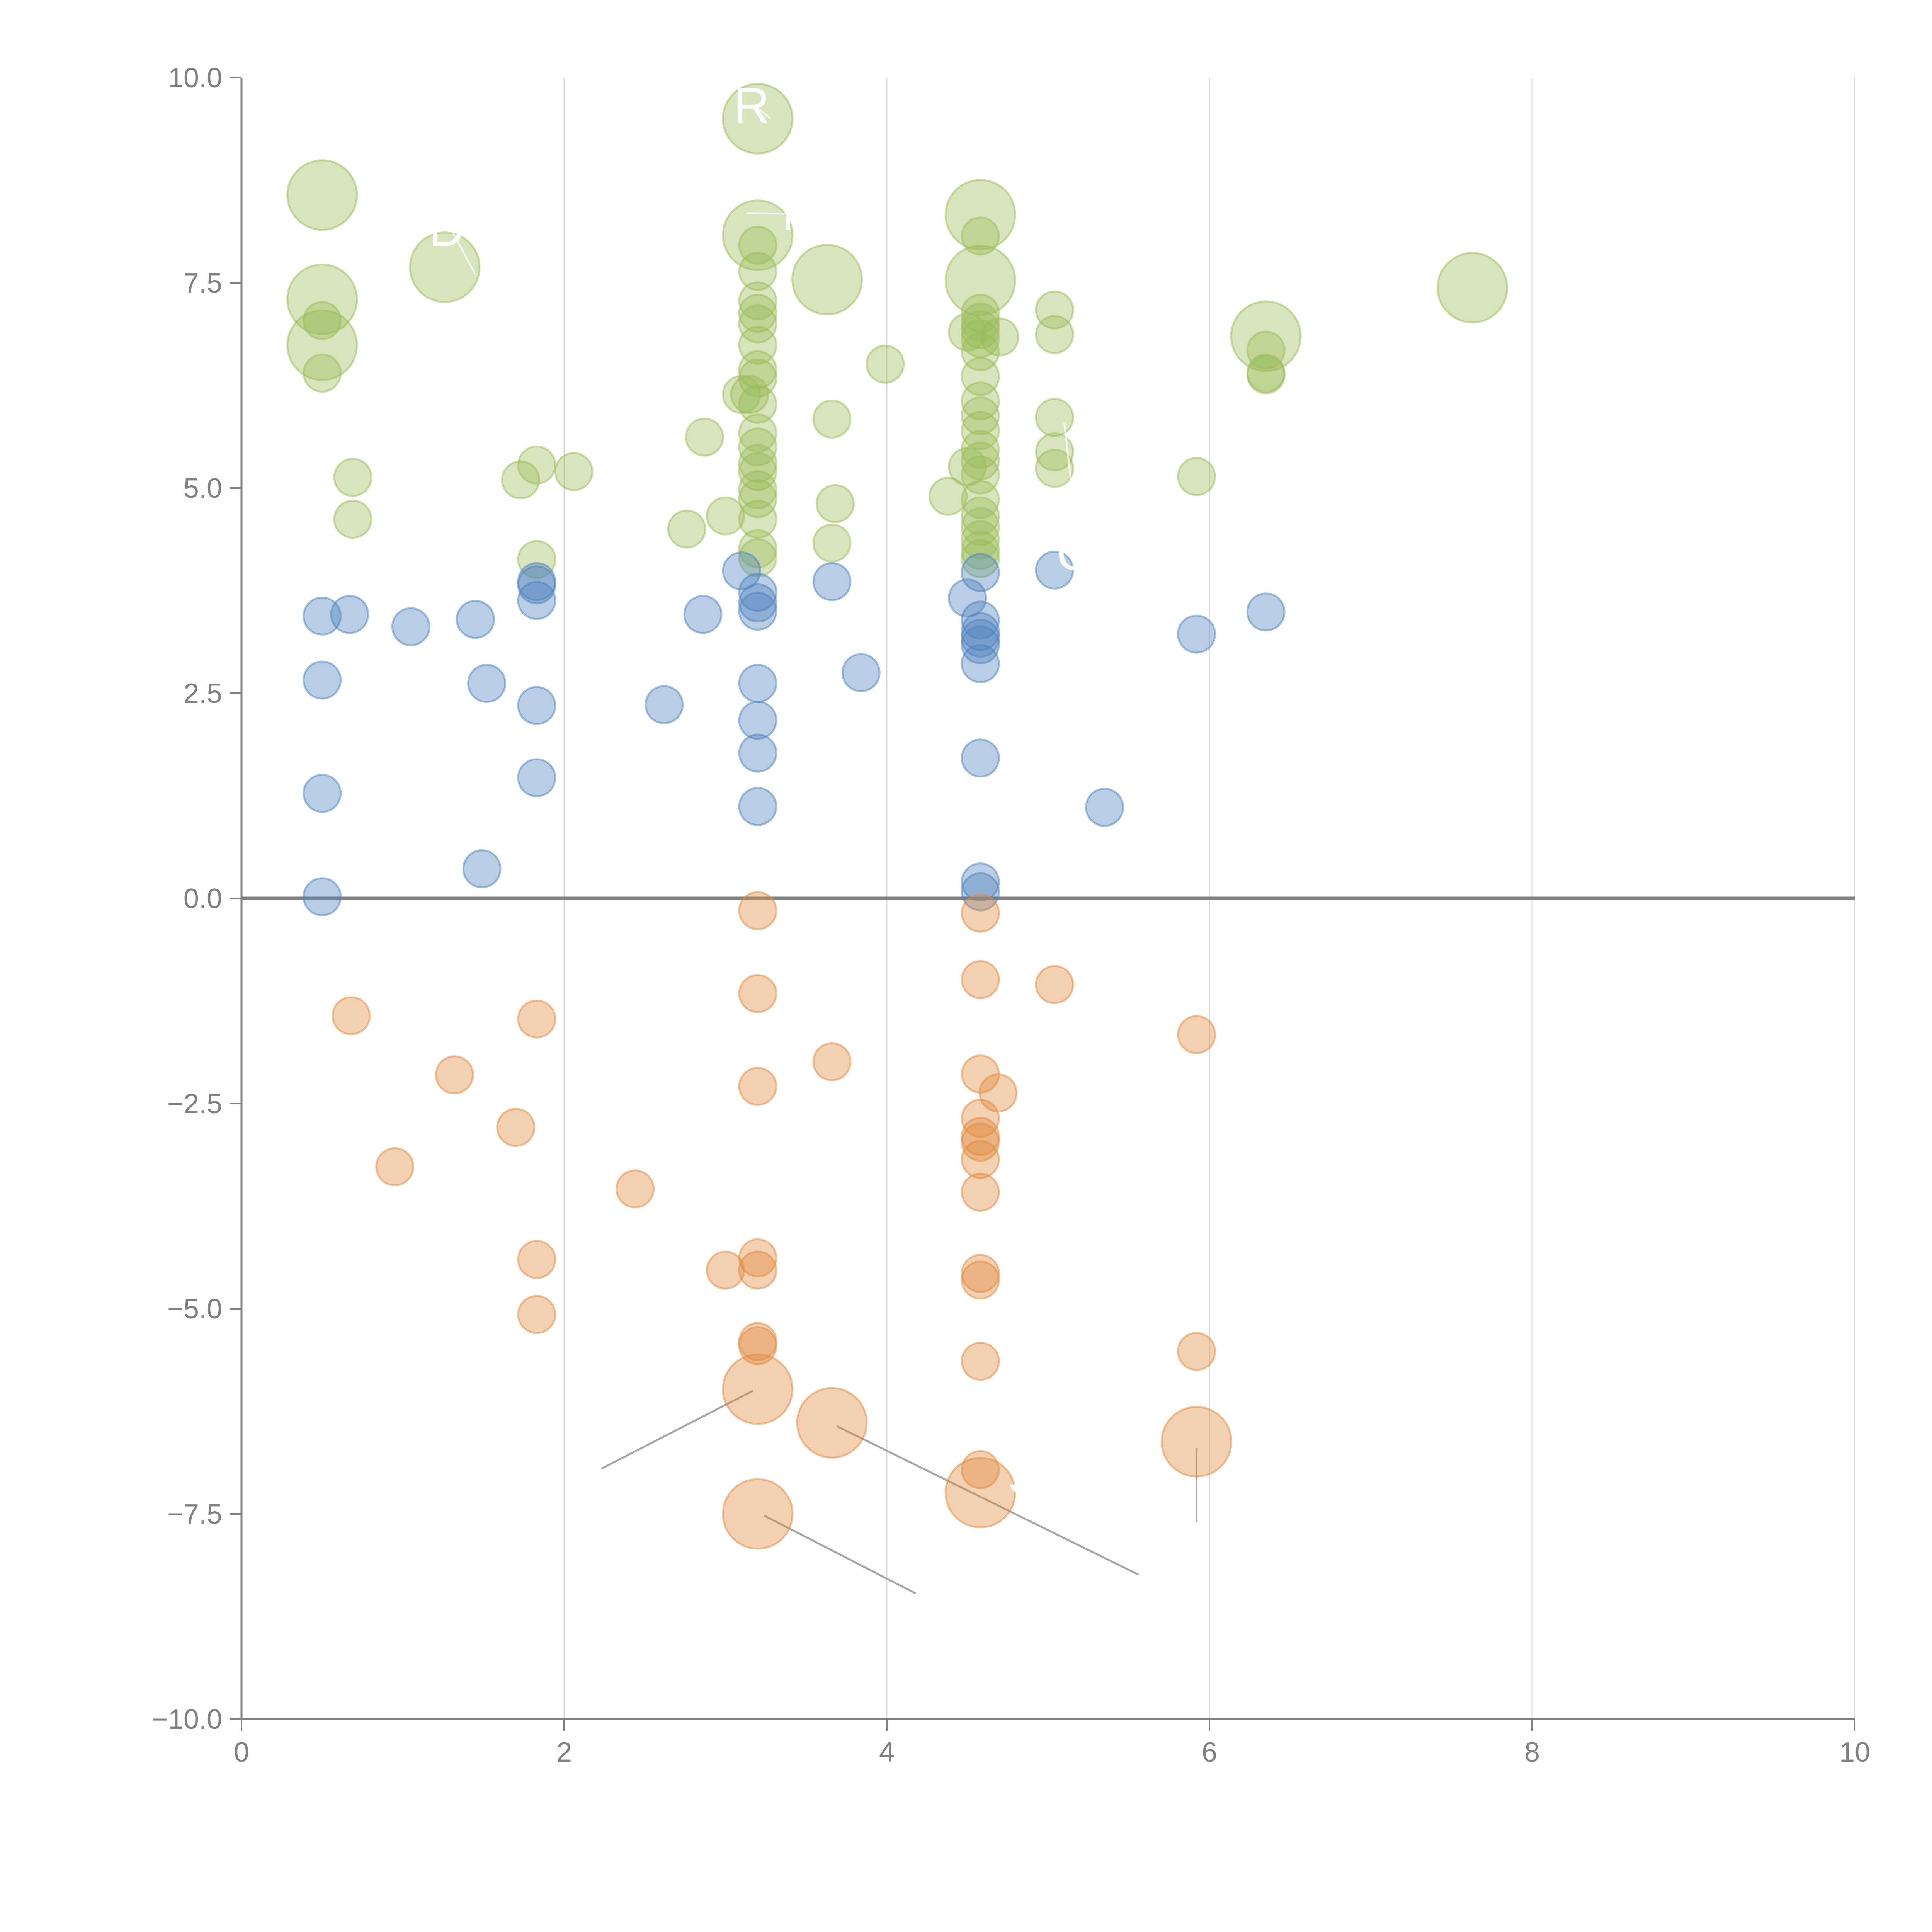 The height and width of the screenshot is (1932, 1932). I want to click on x-tick-label: 6, so click(1210, 1753).